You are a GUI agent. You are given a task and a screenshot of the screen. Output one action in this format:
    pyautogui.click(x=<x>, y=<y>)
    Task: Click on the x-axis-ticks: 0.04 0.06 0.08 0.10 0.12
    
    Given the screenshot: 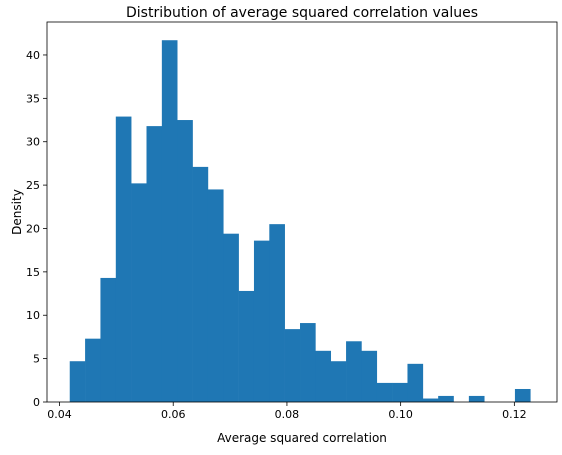 What is the action you would take?
    pyautogui.click(x=287, y=411)
    